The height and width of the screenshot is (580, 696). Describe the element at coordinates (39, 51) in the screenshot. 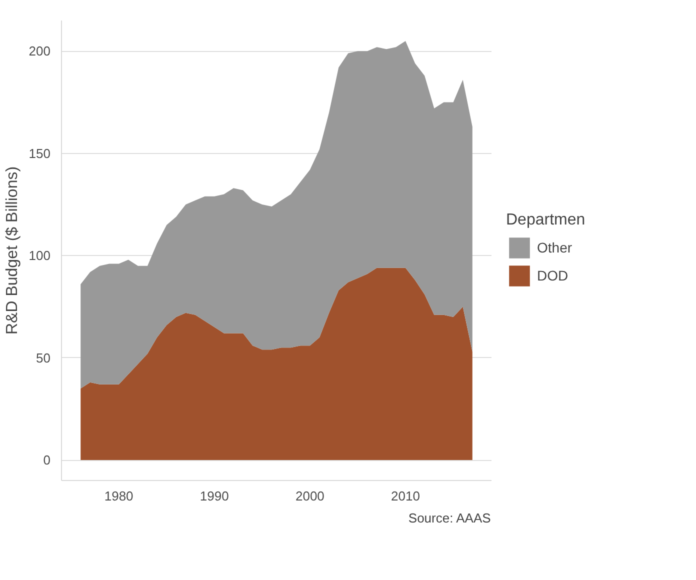

I see `y-tick-label: 200` at that location.